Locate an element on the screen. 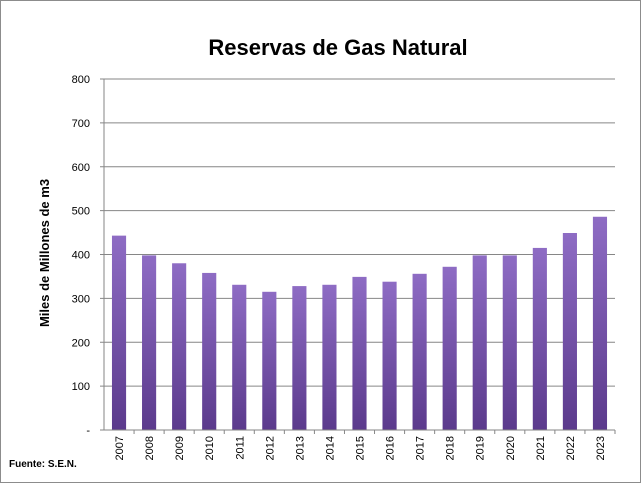 The height and width of the screenshot is (484, 641). bar-2009 is located at coordinates (179, 346).